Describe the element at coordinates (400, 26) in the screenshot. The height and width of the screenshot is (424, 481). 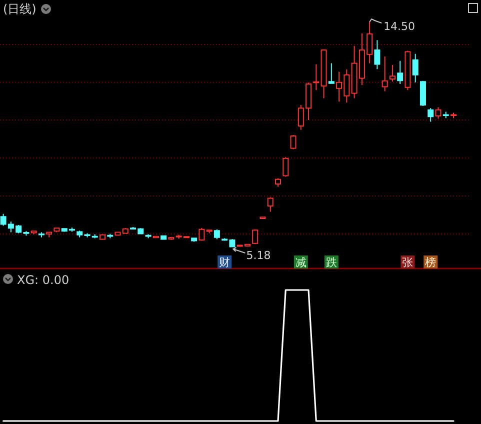
I see `annotation: 14.50` at that location.